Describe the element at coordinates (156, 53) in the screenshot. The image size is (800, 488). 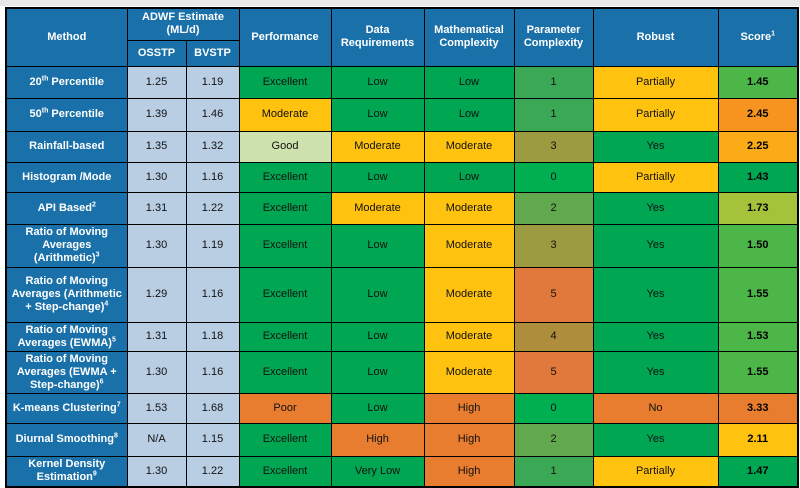
I see `header-osstp: OSSTP` at that location.